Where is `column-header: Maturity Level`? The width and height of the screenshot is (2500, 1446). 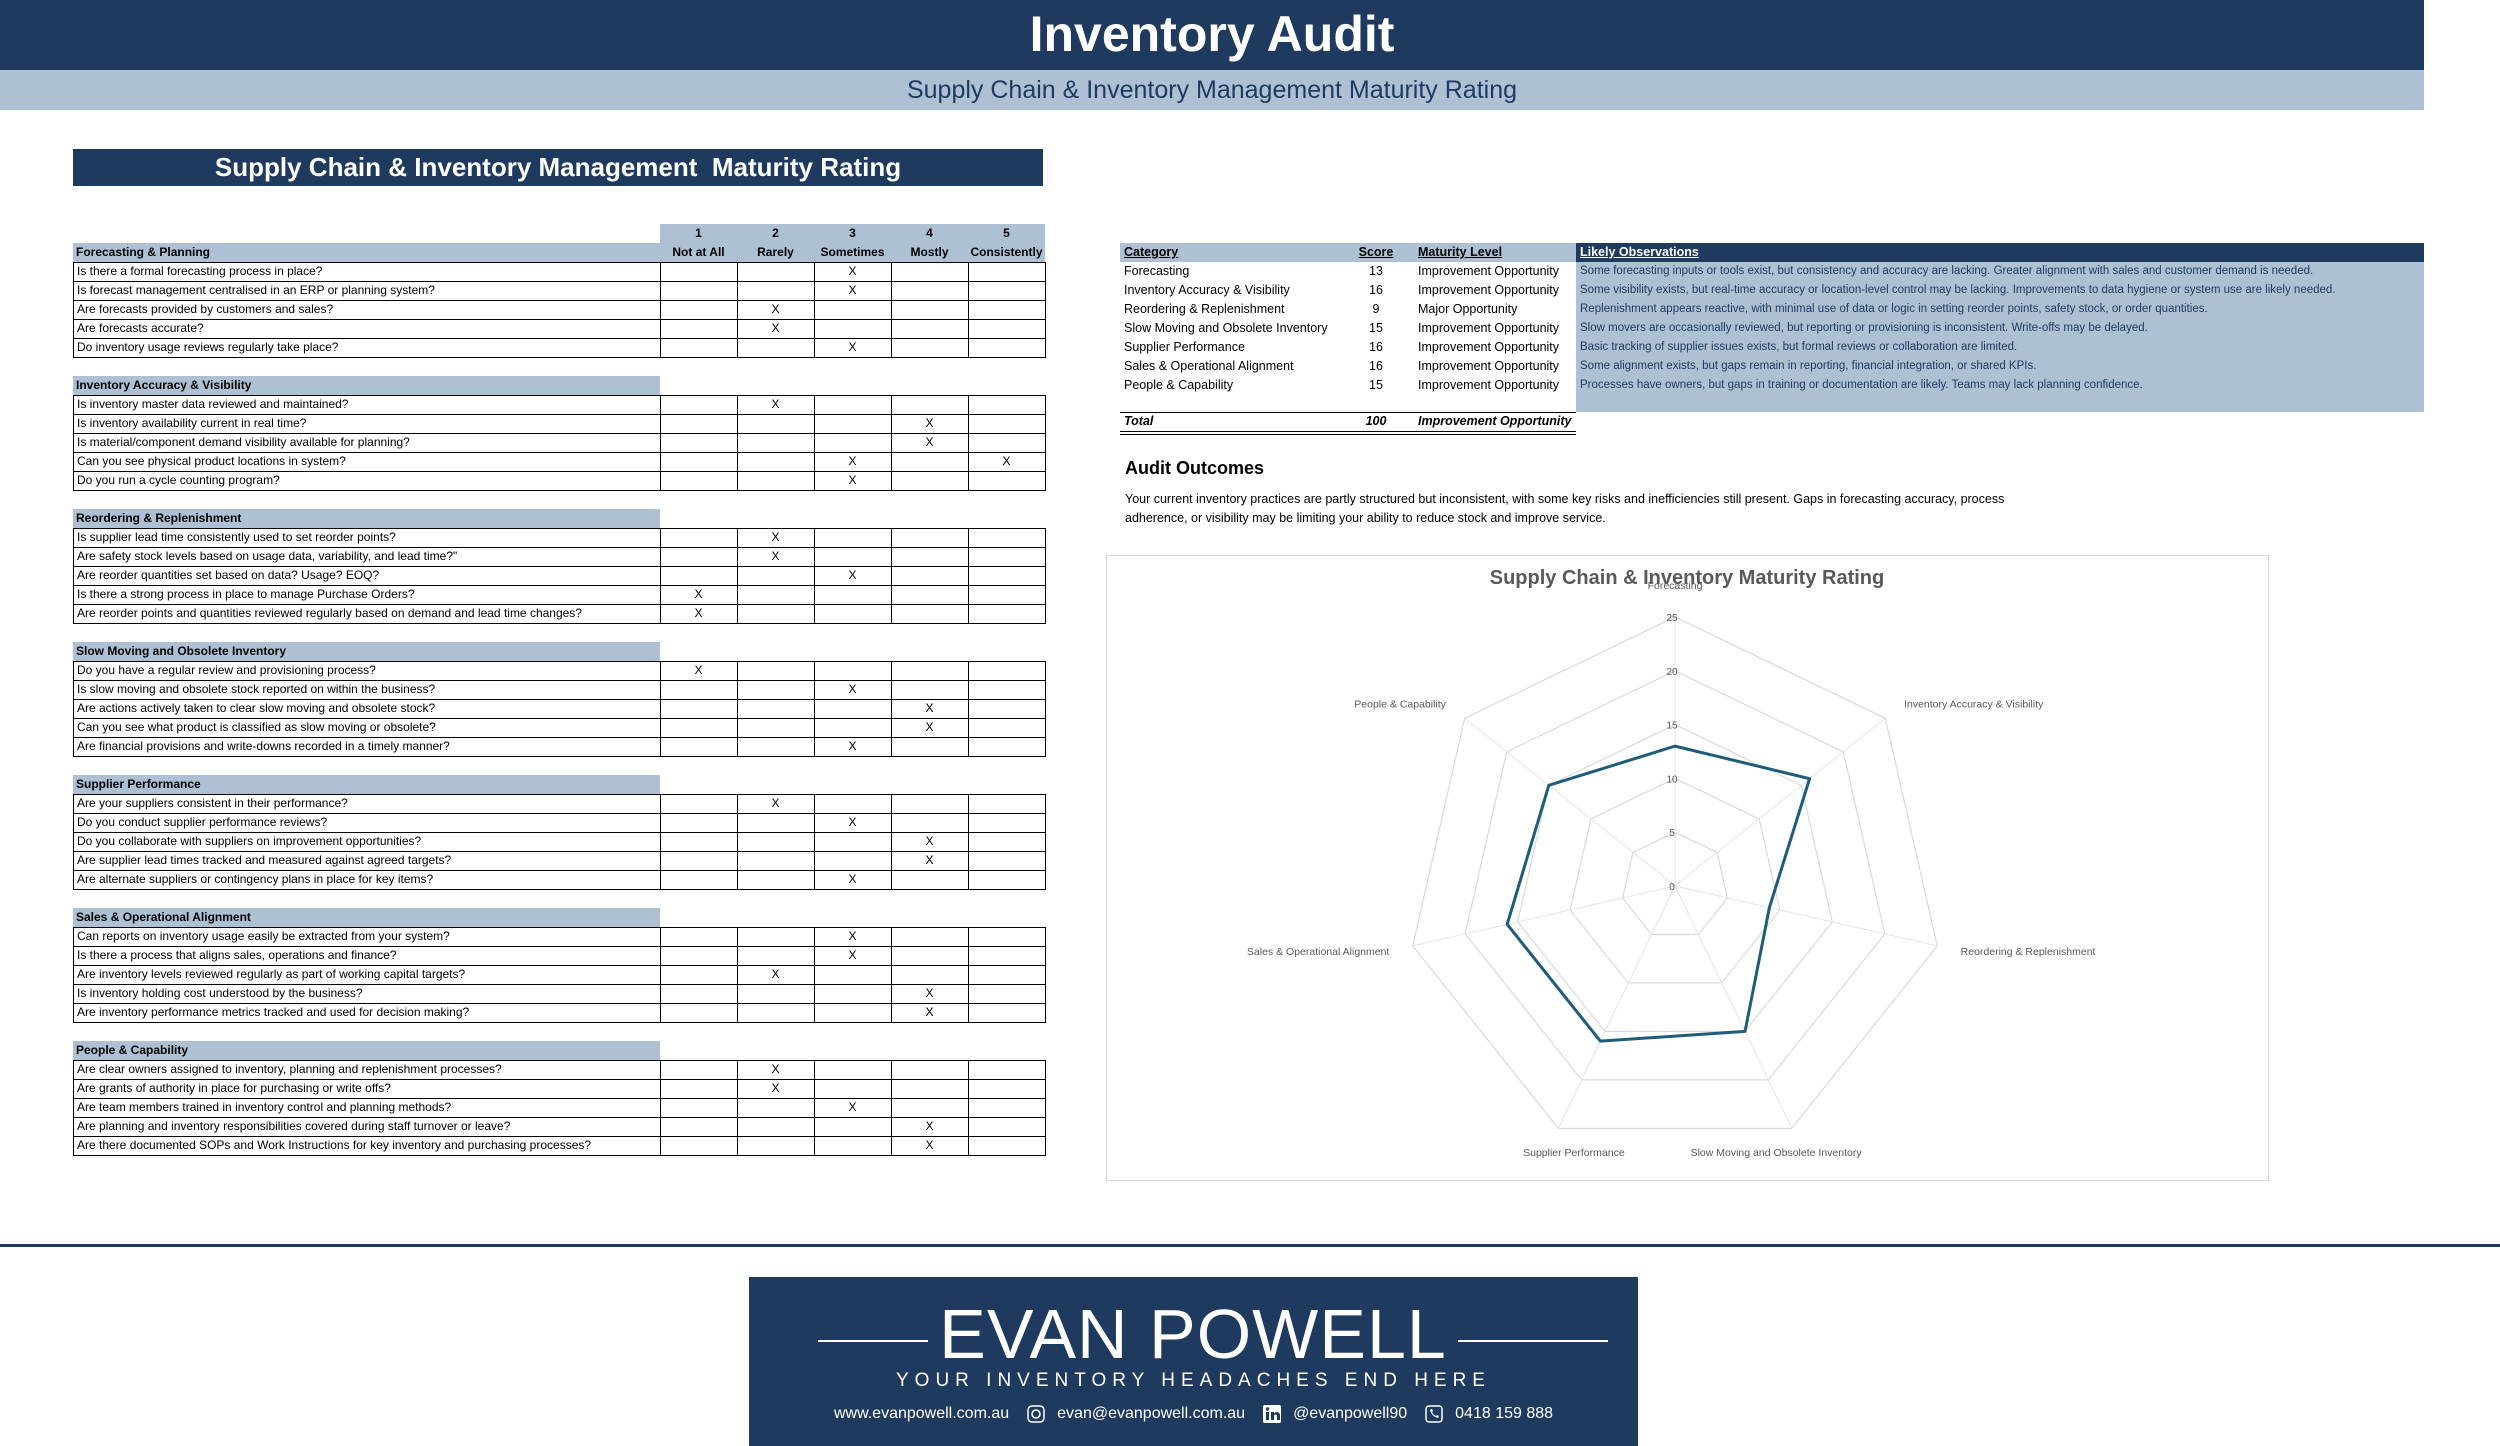
column-header: Maturity Level is located at coordinates (1460, 252).